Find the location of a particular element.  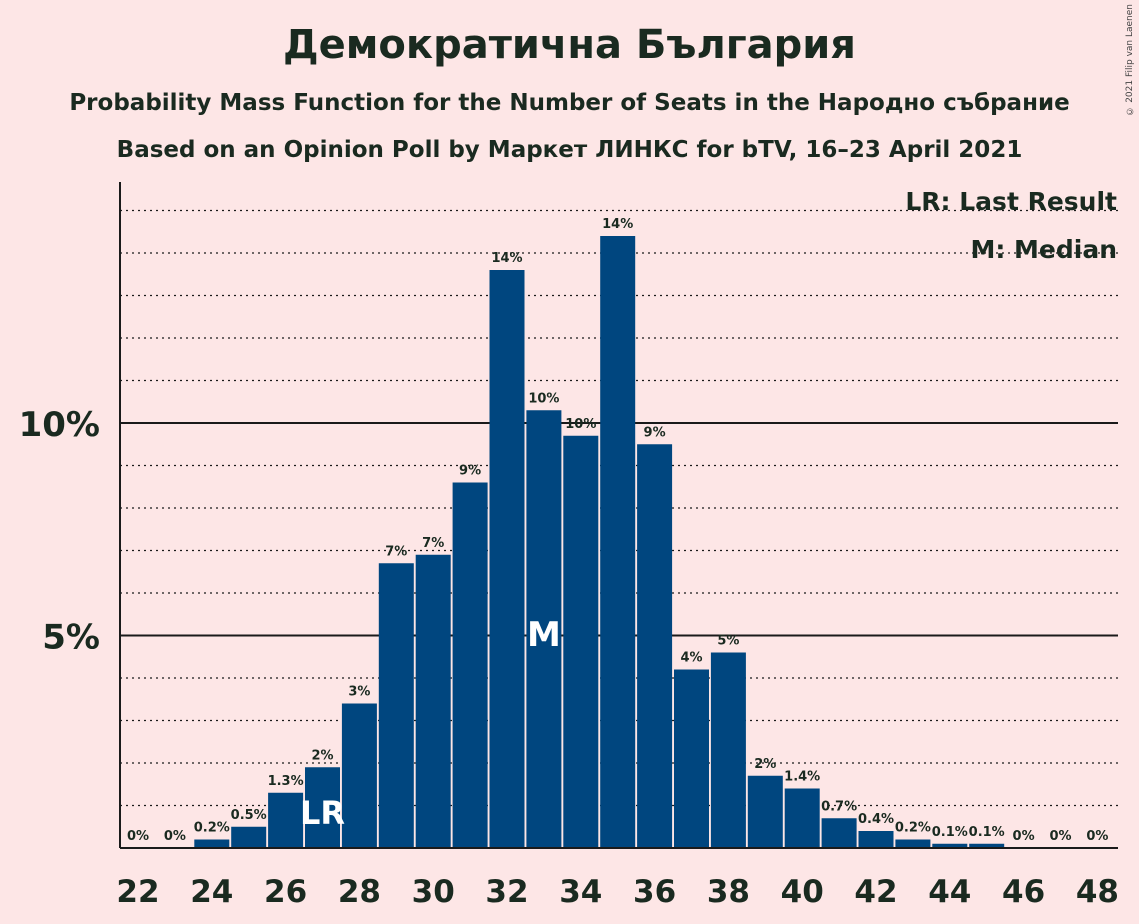

x-tick-label: 26 is located at coordinates (285, 892).